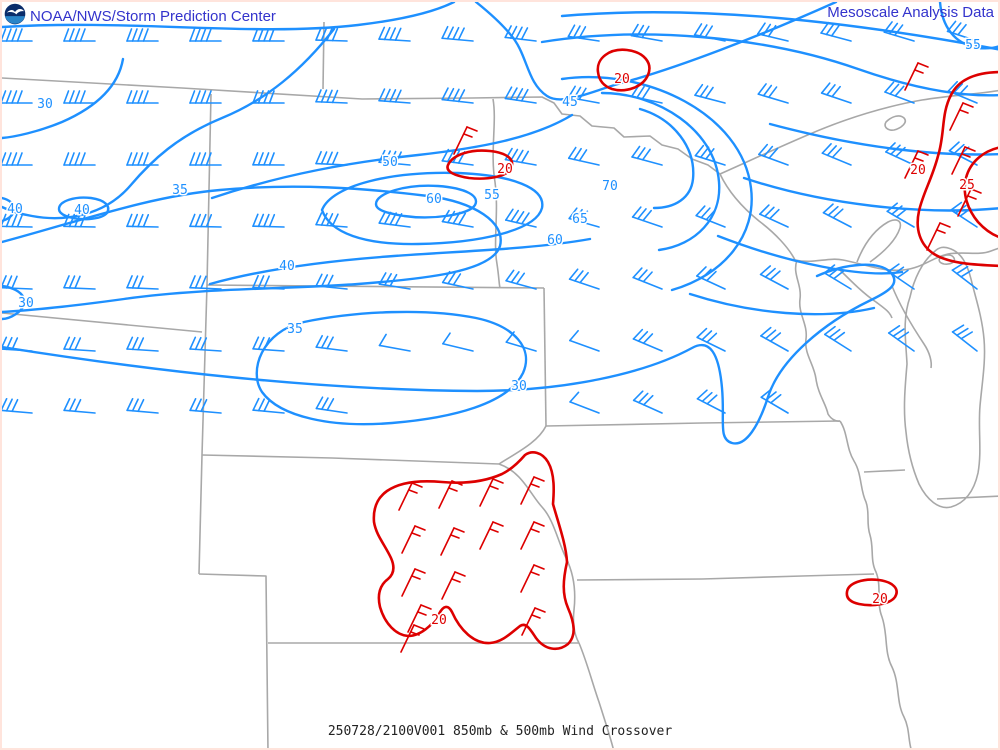 This screenshot has height=750, width=1000. What do you see at coordinates (522, 445) in the screenshot?
I see `big-sioux-river` at bounding box center [522, 445].